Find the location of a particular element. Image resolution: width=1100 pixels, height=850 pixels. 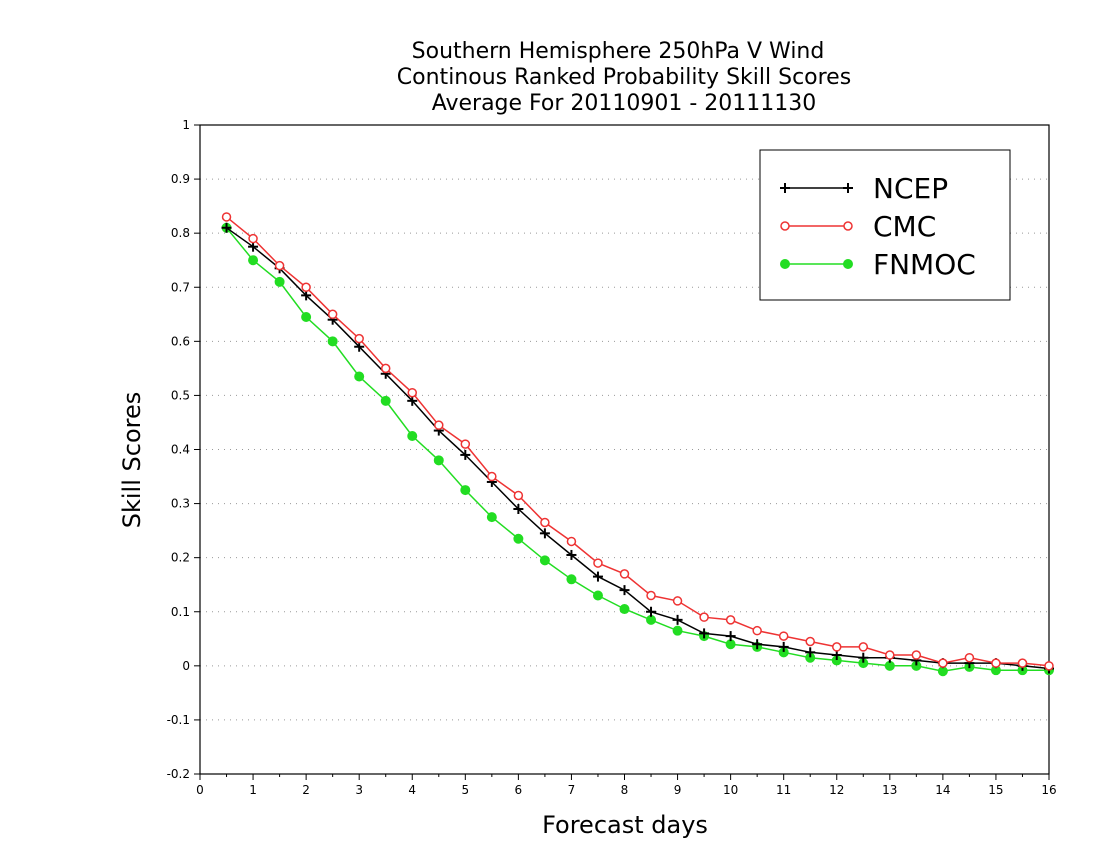

y-tick-label: -0.1 is located at coordinates (178, 720).